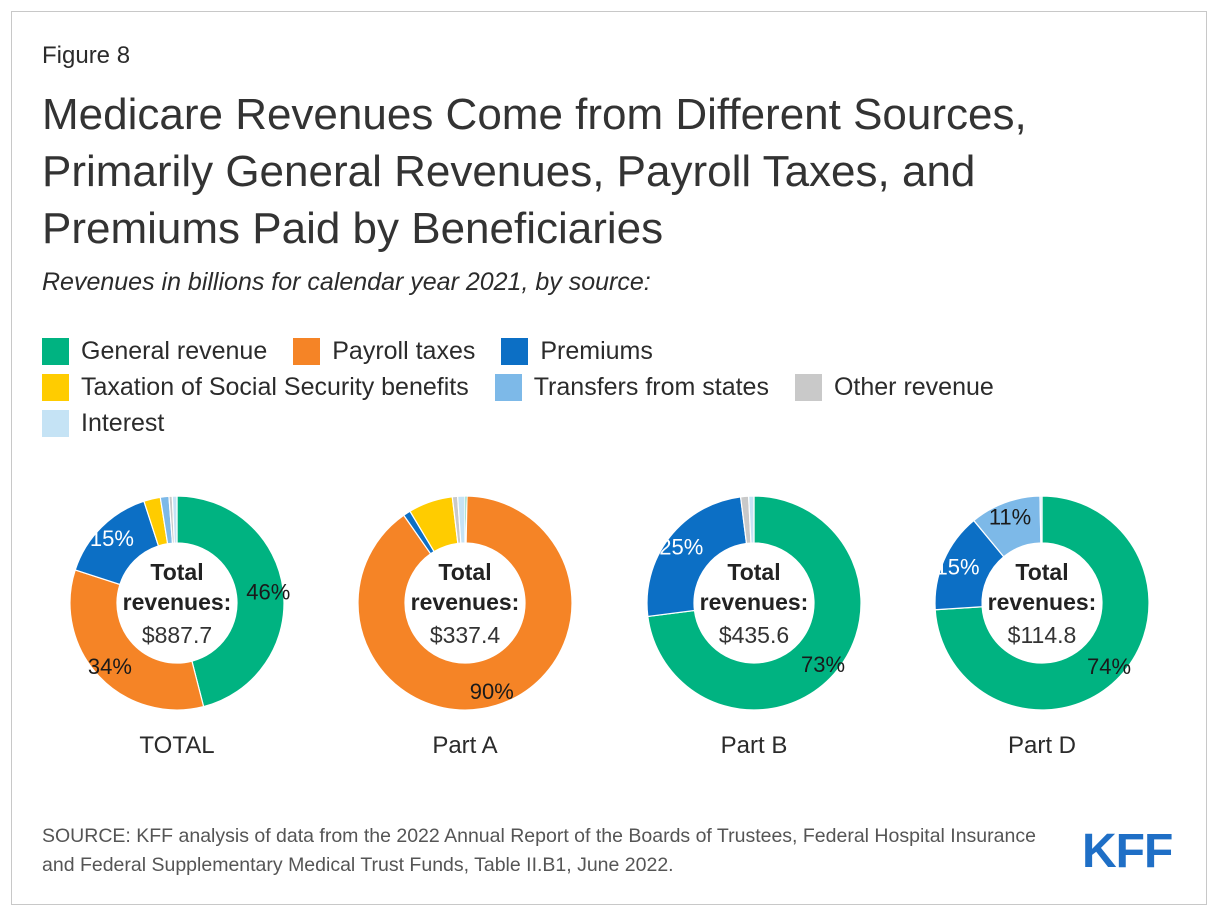 The image size is (1220, 918). What do you see at coordinates (174, 350) in the screenshot?
I see `legend-label: General revenue` at bounding box center [174, 350].